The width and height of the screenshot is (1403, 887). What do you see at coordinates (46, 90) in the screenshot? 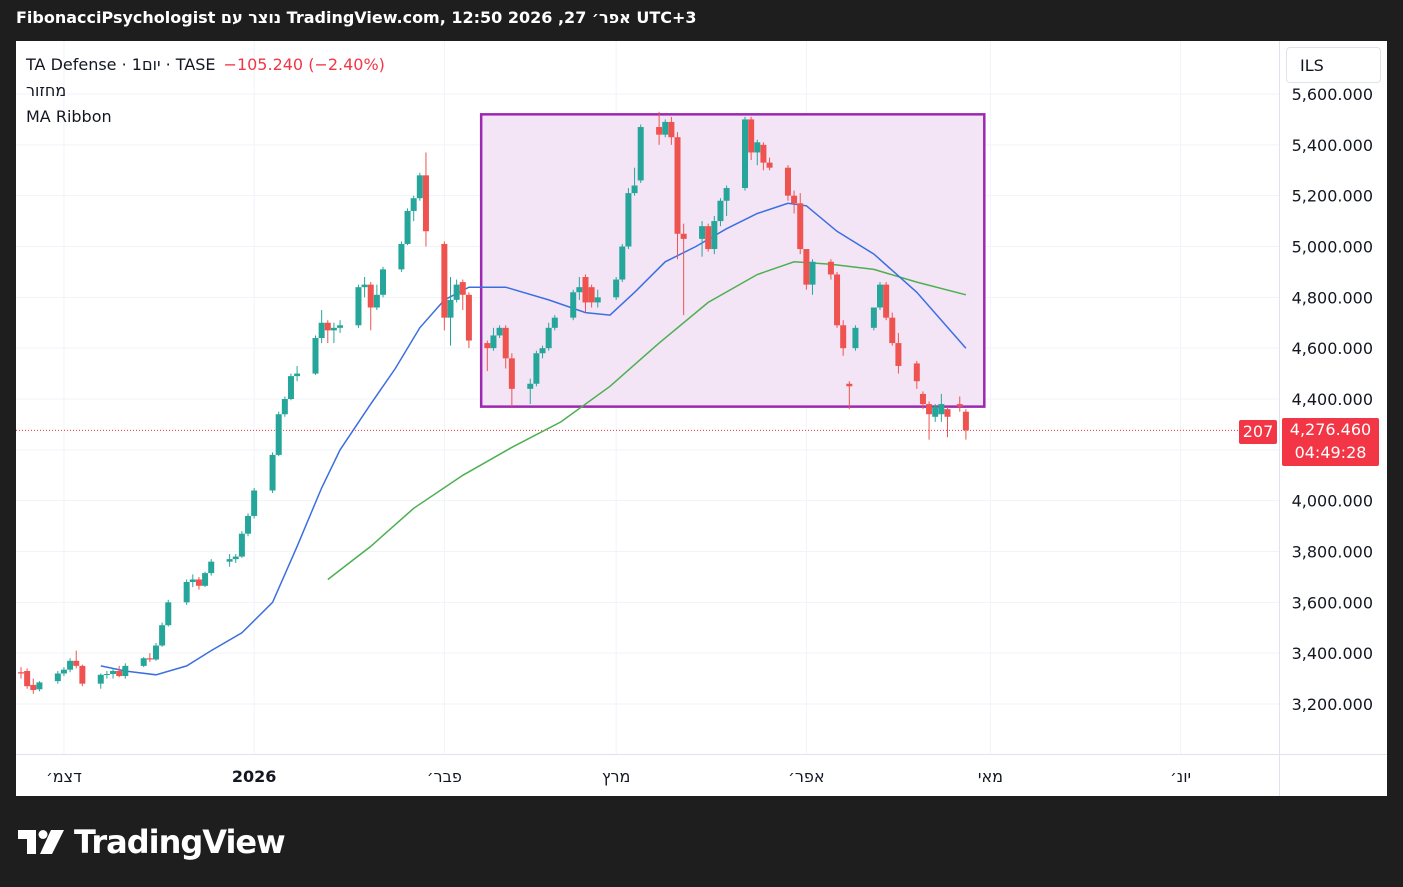
I see `volume-legend: מחזור` at bounding box center [46, 90].